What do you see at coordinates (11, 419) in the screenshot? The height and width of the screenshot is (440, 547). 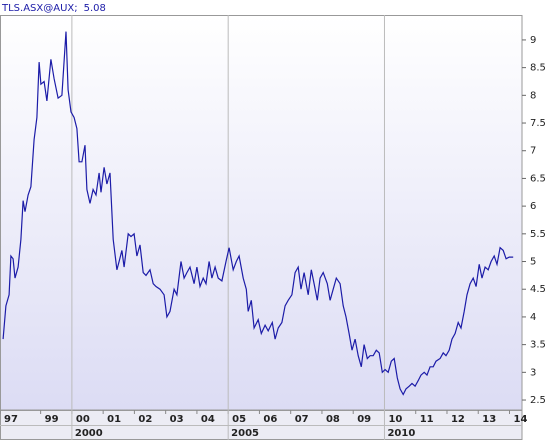 I see `x-tick-label: 97` at bounding box center [11, 419].